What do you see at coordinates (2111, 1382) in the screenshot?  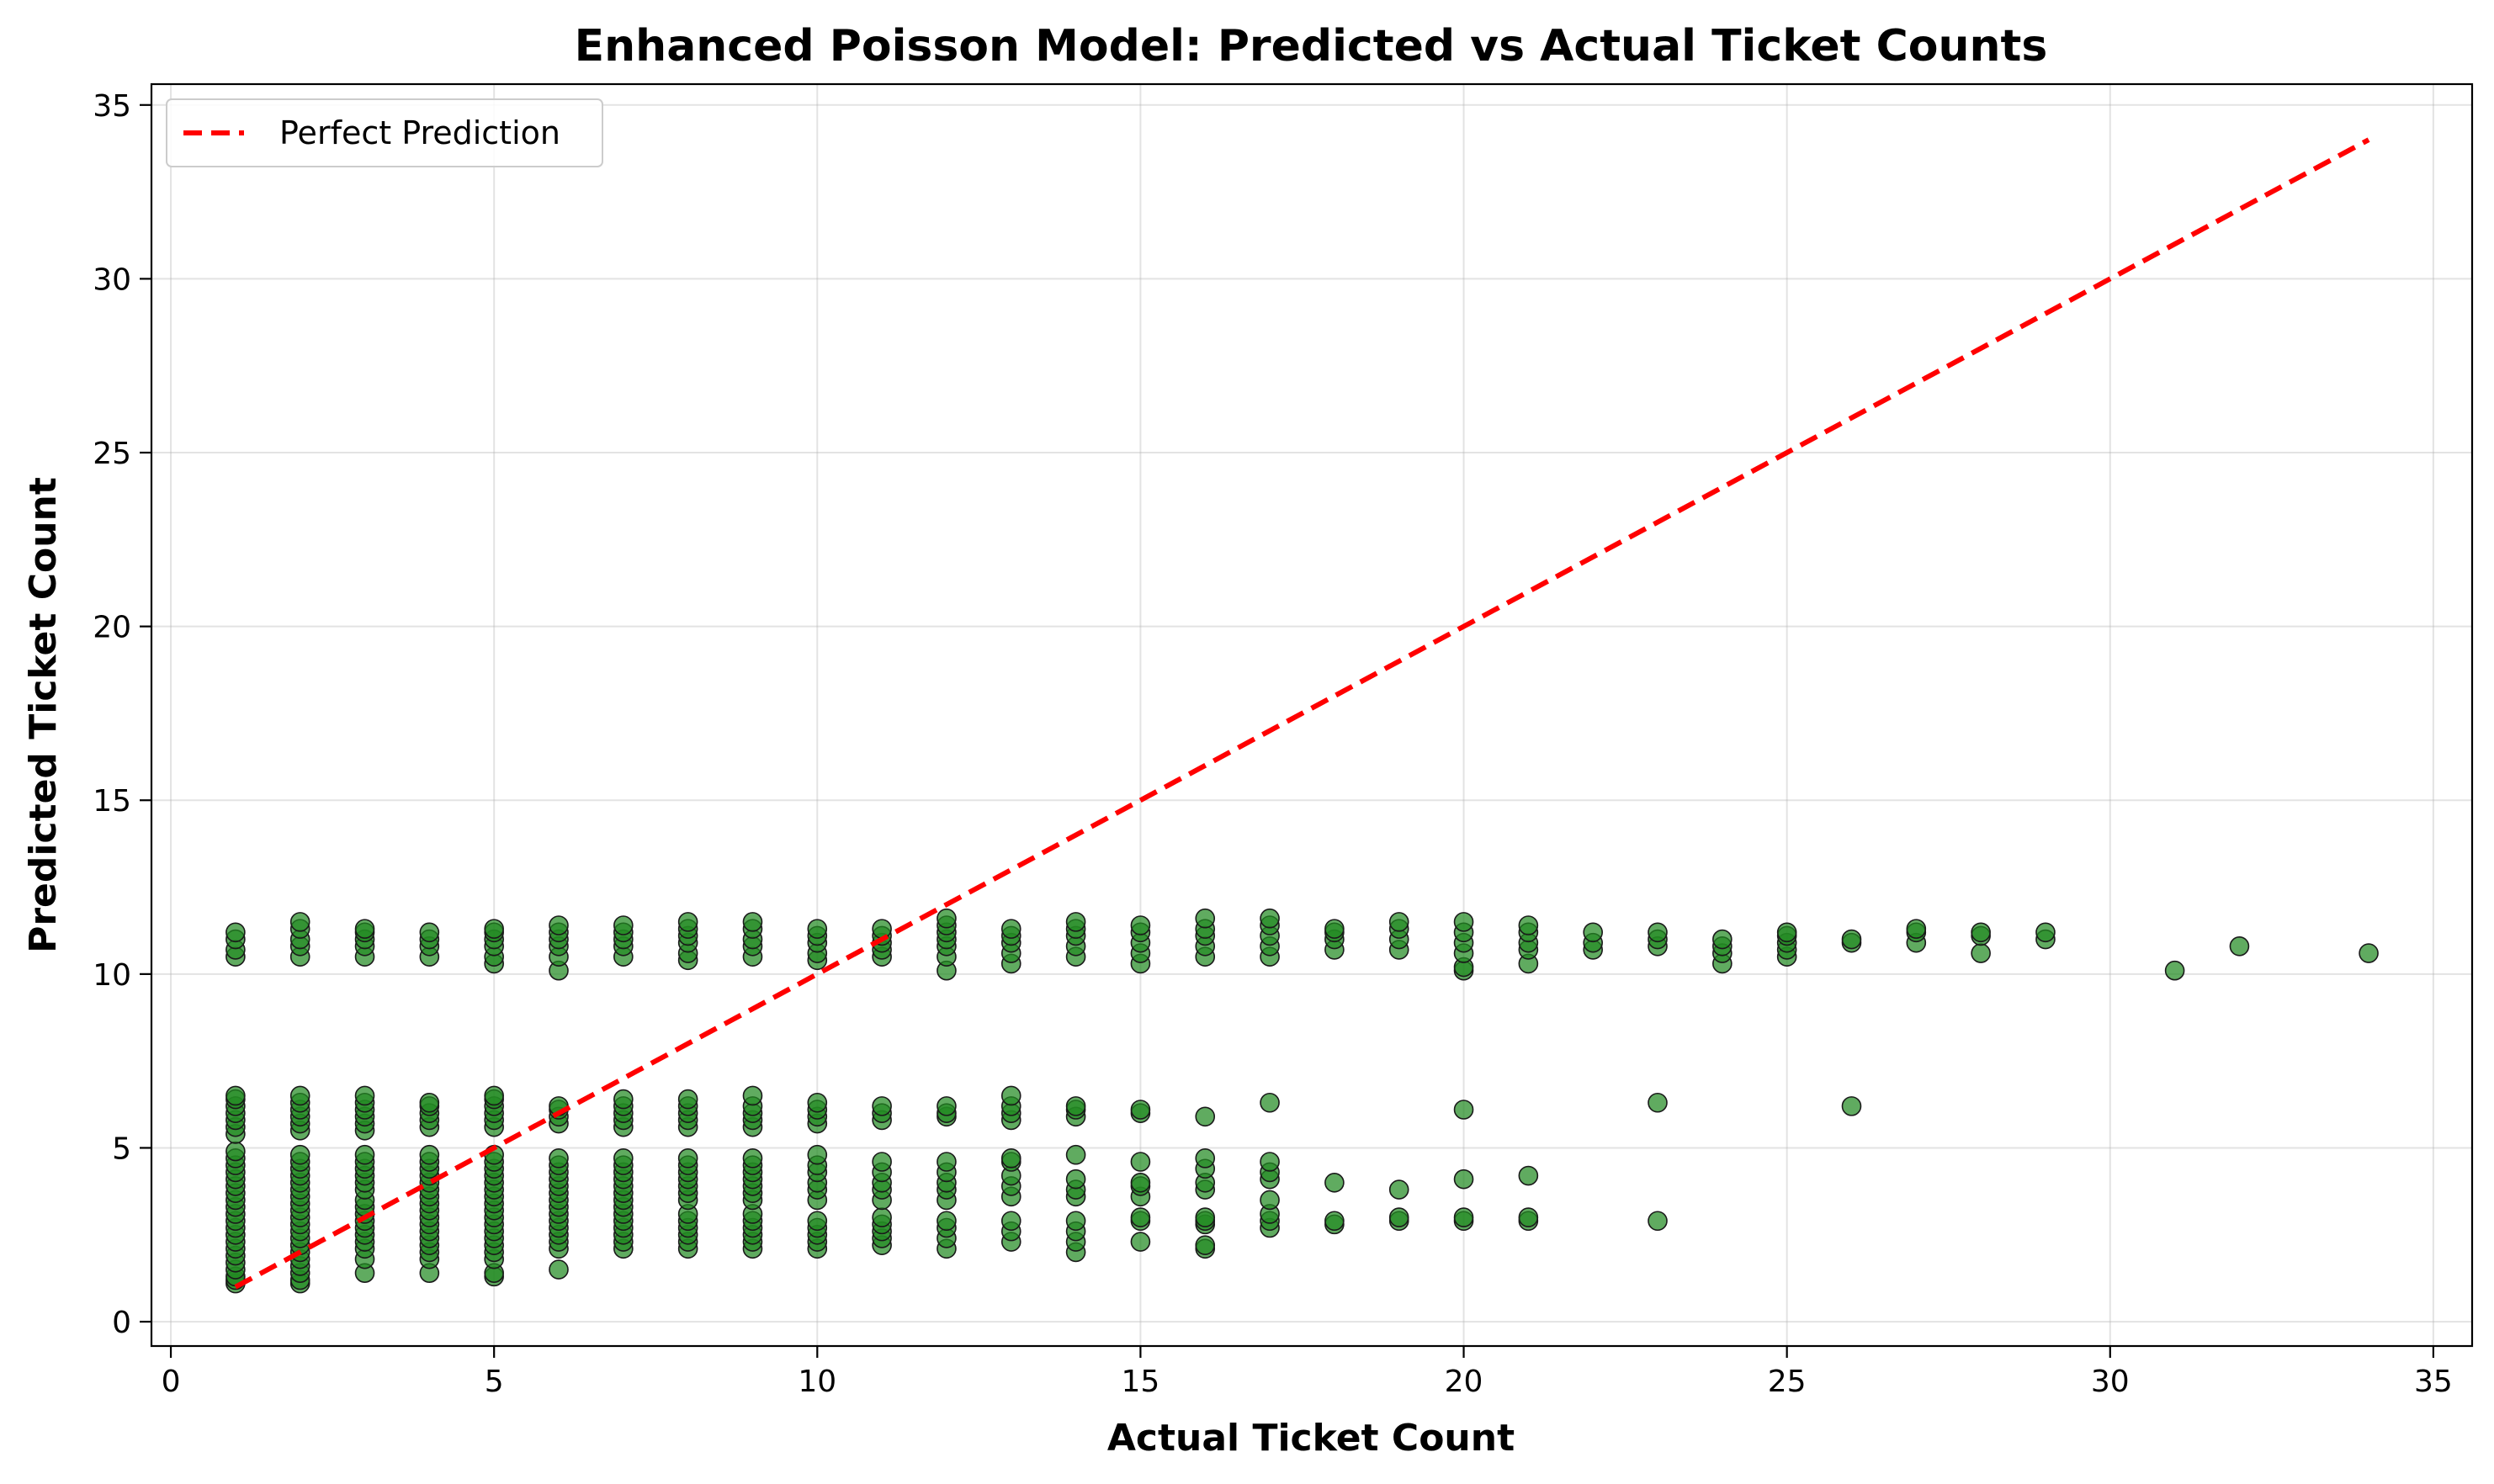 I see `x-tick-label: 30` at bounding box center [2111, 1382].